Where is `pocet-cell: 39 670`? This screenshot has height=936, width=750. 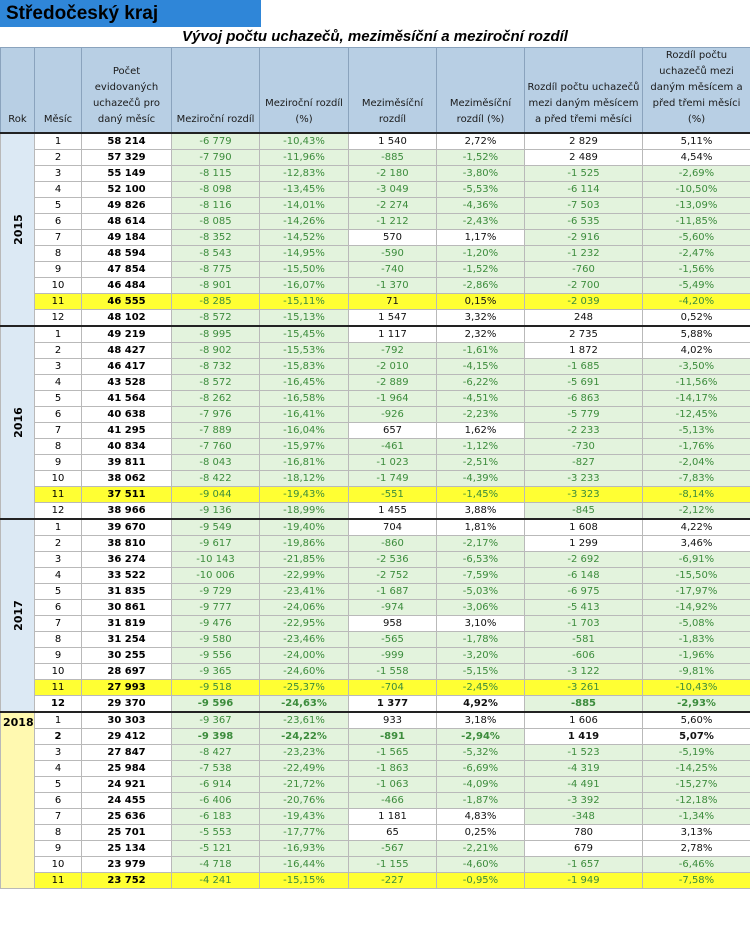
pocet-cell: 39 670 is located at coordinates (126, 527).